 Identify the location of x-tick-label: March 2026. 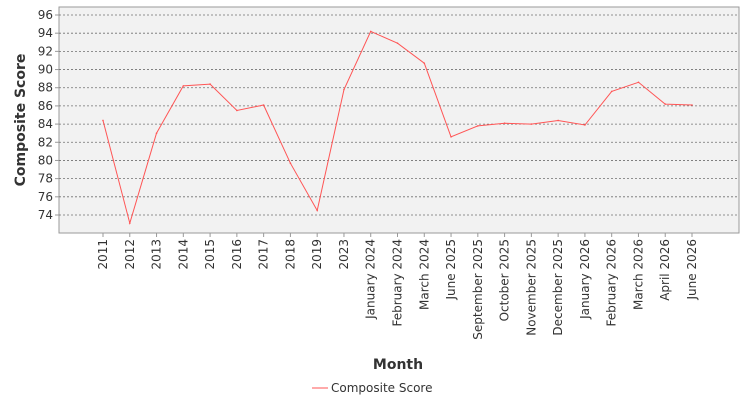
(638, 274).